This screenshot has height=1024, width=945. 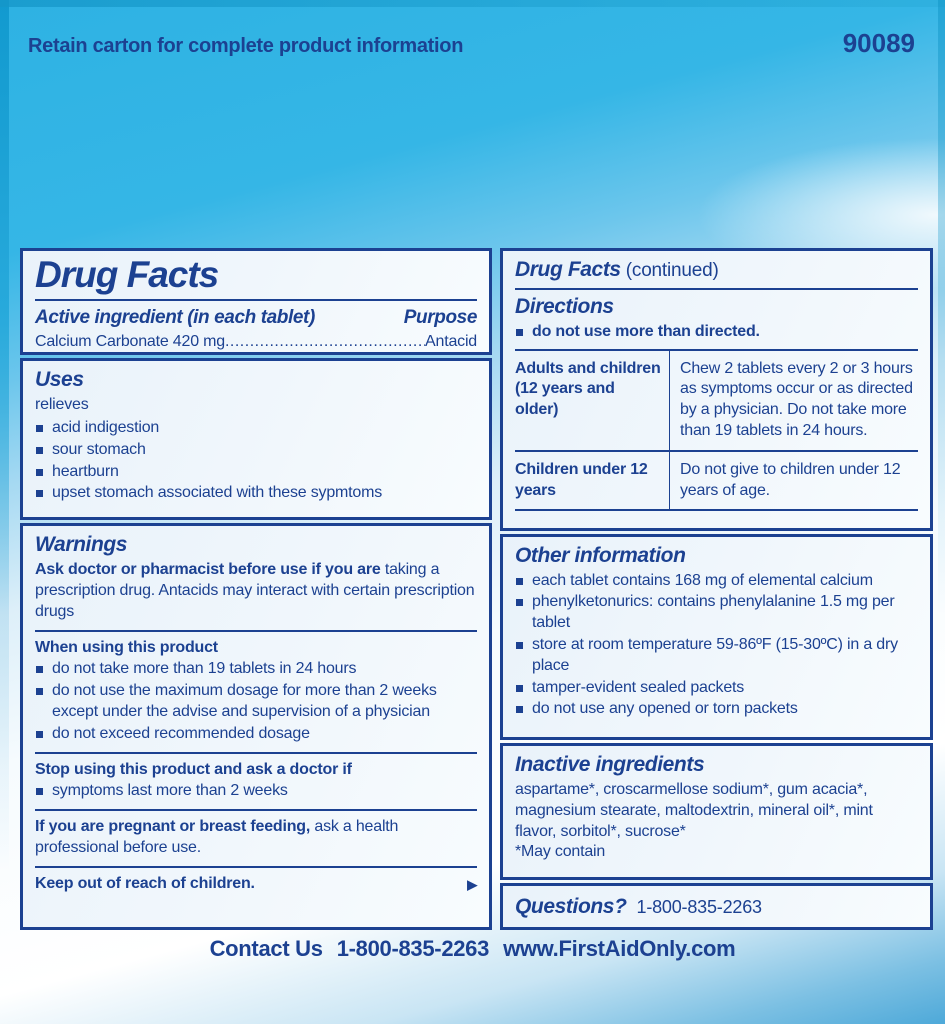 I want to click on other-info-bullet: do not use any opened or torn packets, so click(x=716, y=709).